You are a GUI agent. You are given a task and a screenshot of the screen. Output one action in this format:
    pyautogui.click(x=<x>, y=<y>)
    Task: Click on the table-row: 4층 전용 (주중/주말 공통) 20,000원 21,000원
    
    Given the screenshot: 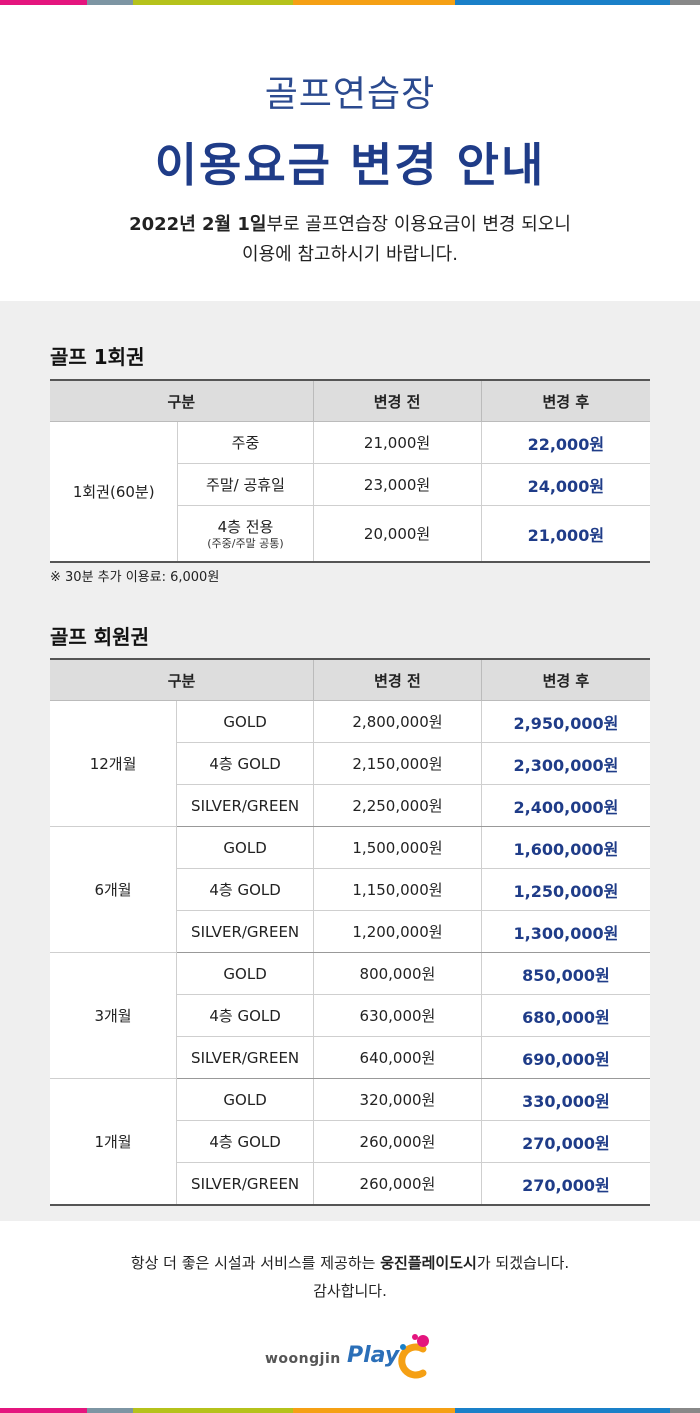 What is the action you would take?
    pyautogui.click(x=350, y=534)
    